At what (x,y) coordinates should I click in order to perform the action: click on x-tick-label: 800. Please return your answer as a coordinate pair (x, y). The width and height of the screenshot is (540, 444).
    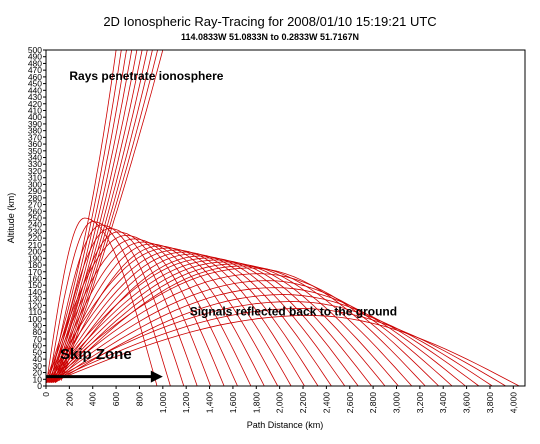
    Looking at the image, I should click on (139, 399).